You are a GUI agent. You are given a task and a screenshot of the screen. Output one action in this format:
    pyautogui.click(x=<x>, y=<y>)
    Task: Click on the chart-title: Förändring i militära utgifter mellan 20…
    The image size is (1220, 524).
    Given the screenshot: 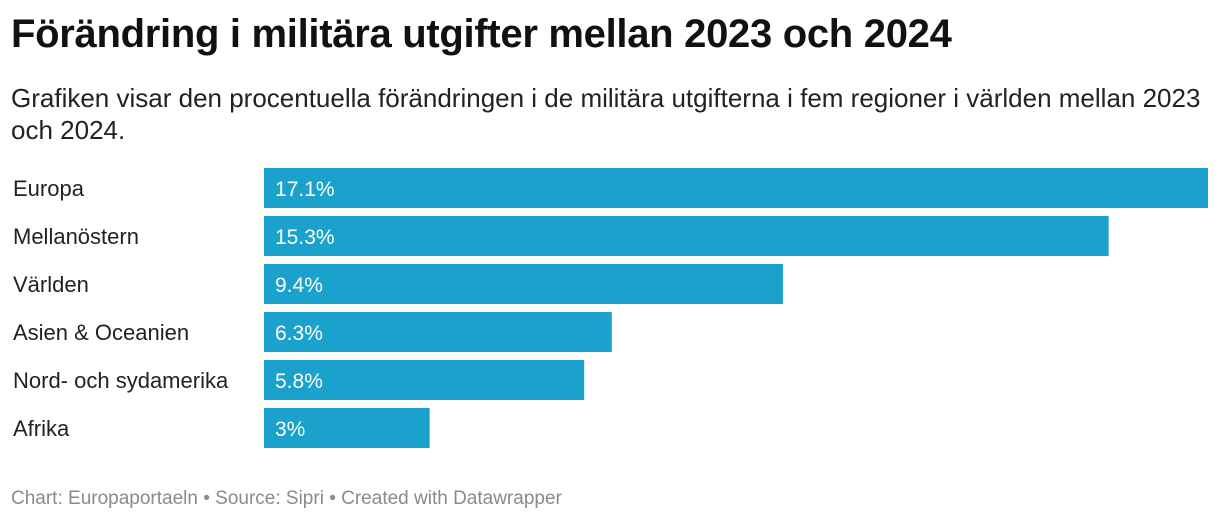 What is the action you would take?
    pyautogui.click(x=481, y=34)
    